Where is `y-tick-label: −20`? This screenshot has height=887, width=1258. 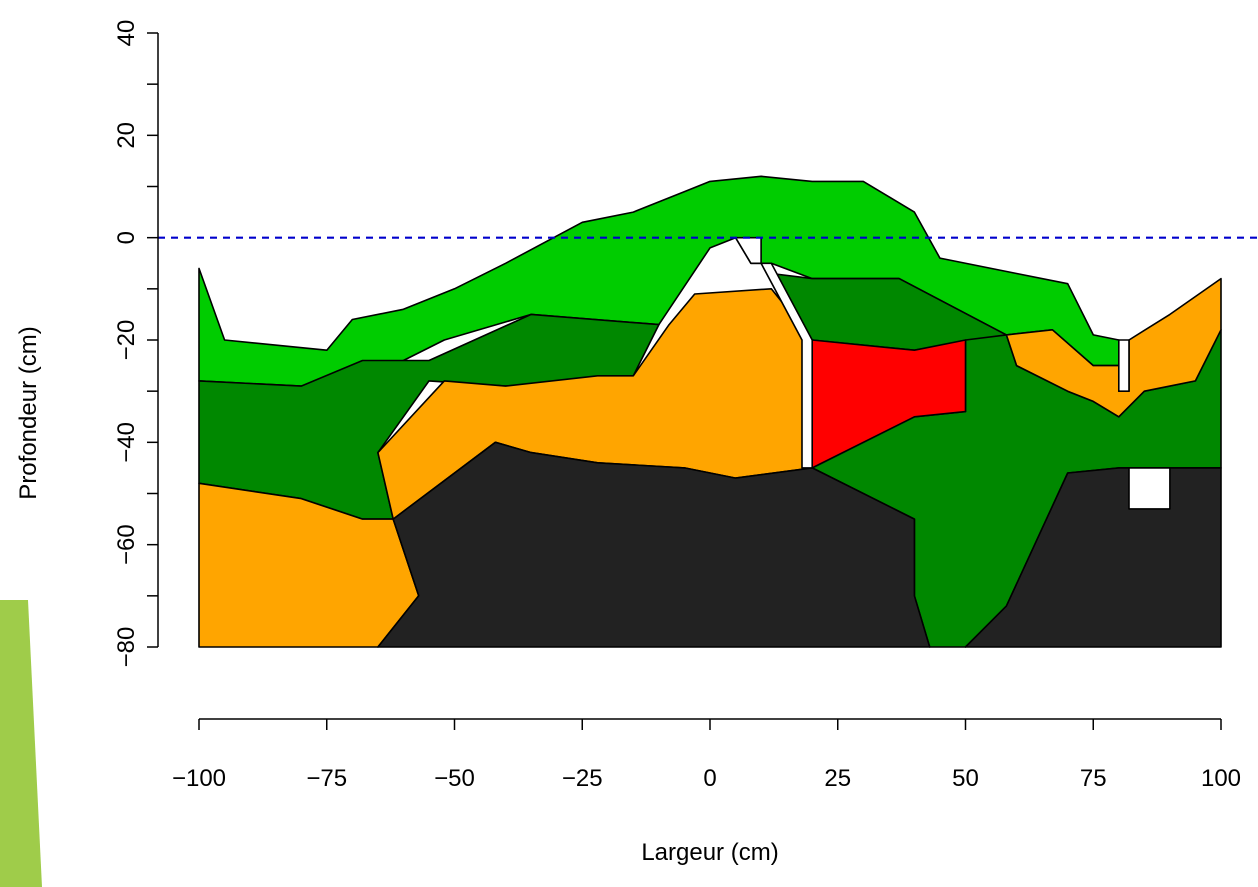 y-tick-label: −20 is located at coordinates (126, 340).